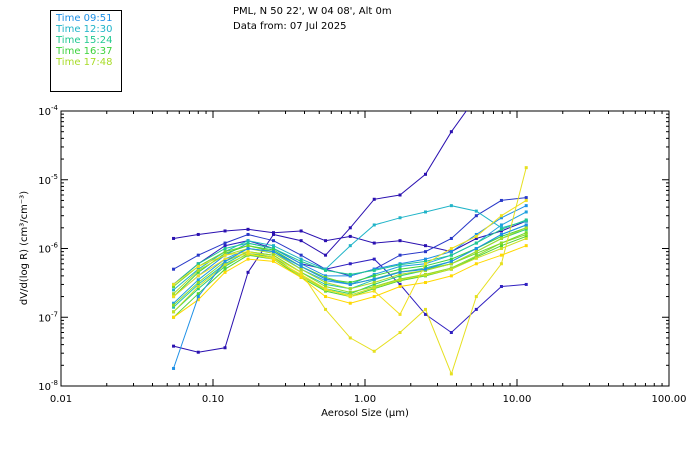 The width and height of the screenshot is (700, 450). What do you see at coordinates (44, 181) in the screenshot?
I see `y-tick-label-base: 10` at bounding box center [44, 181].